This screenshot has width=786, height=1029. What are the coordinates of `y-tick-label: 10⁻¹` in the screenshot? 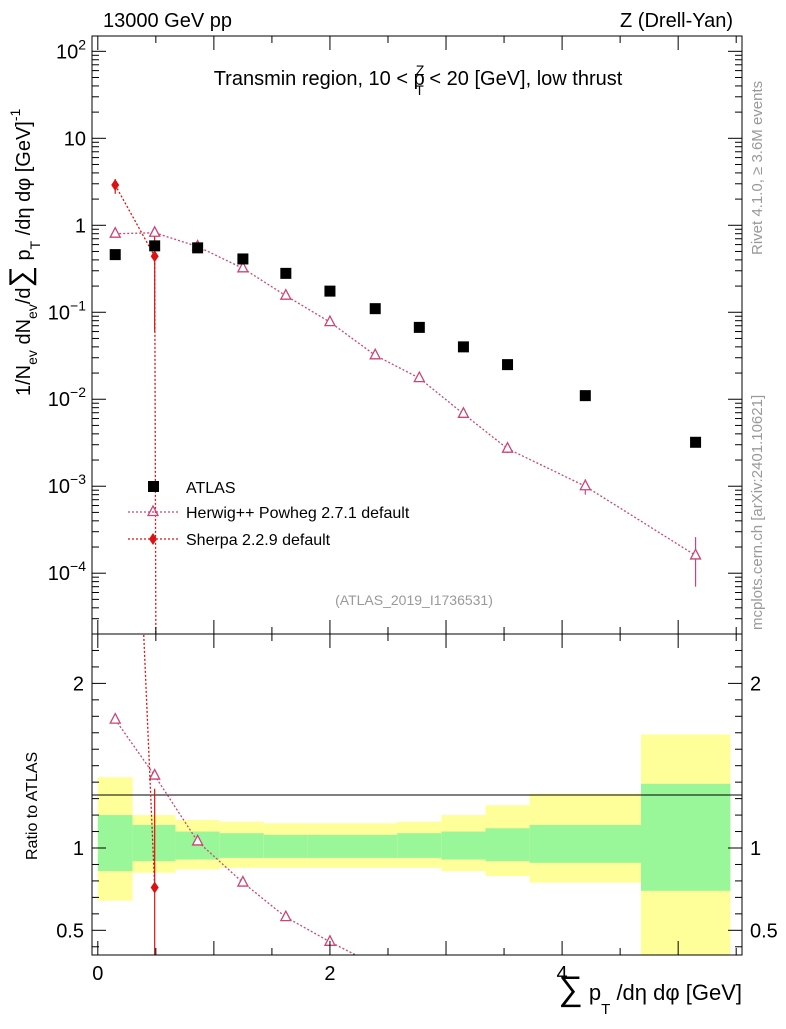 It's located at (67, 310).